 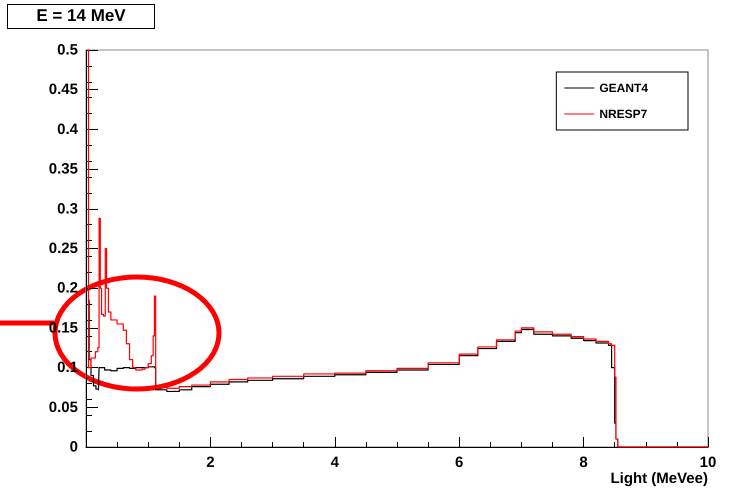 What do you see at coordinates (63, 89) in the screenshot?
I see `y-tick-label: 0.45` at bounding box center [63, 89].